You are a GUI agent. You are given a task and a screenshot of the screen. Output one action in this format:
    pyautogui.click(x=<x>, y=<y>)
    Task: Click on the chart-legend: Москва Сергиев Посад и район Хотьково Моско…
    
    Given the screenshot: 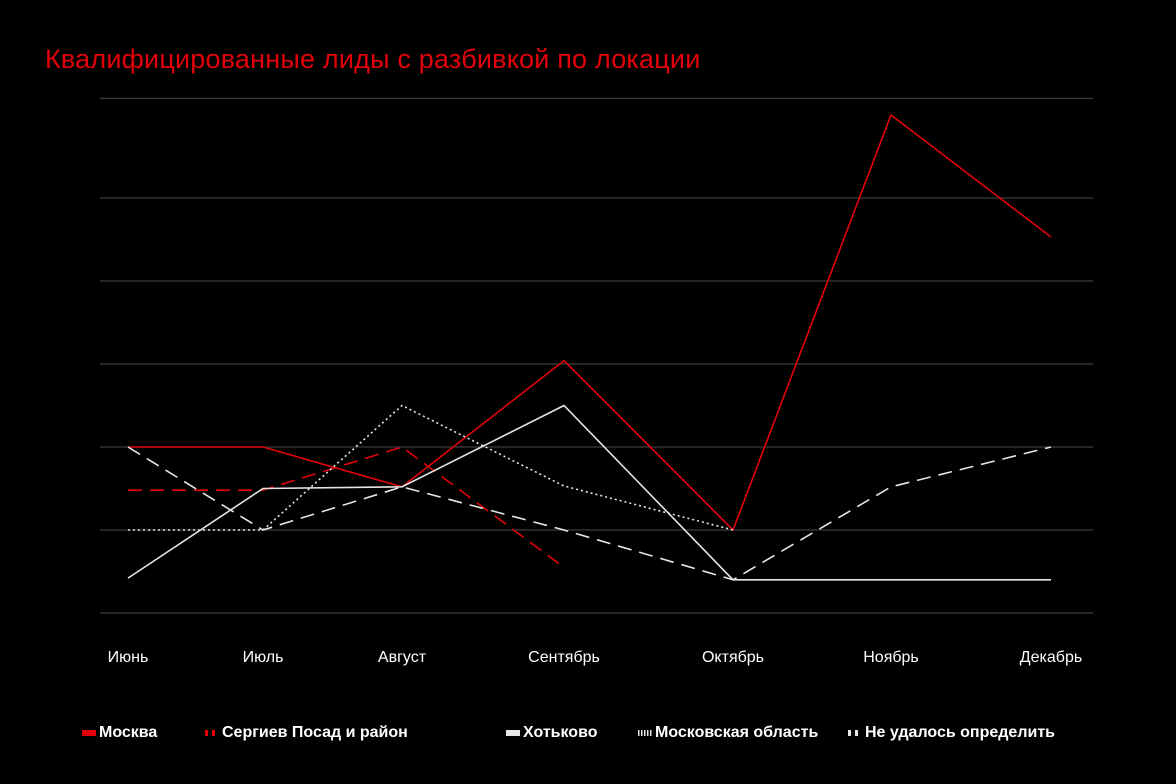 What is the action you would take?
    pyautogui.click(x=588, y=734)
    